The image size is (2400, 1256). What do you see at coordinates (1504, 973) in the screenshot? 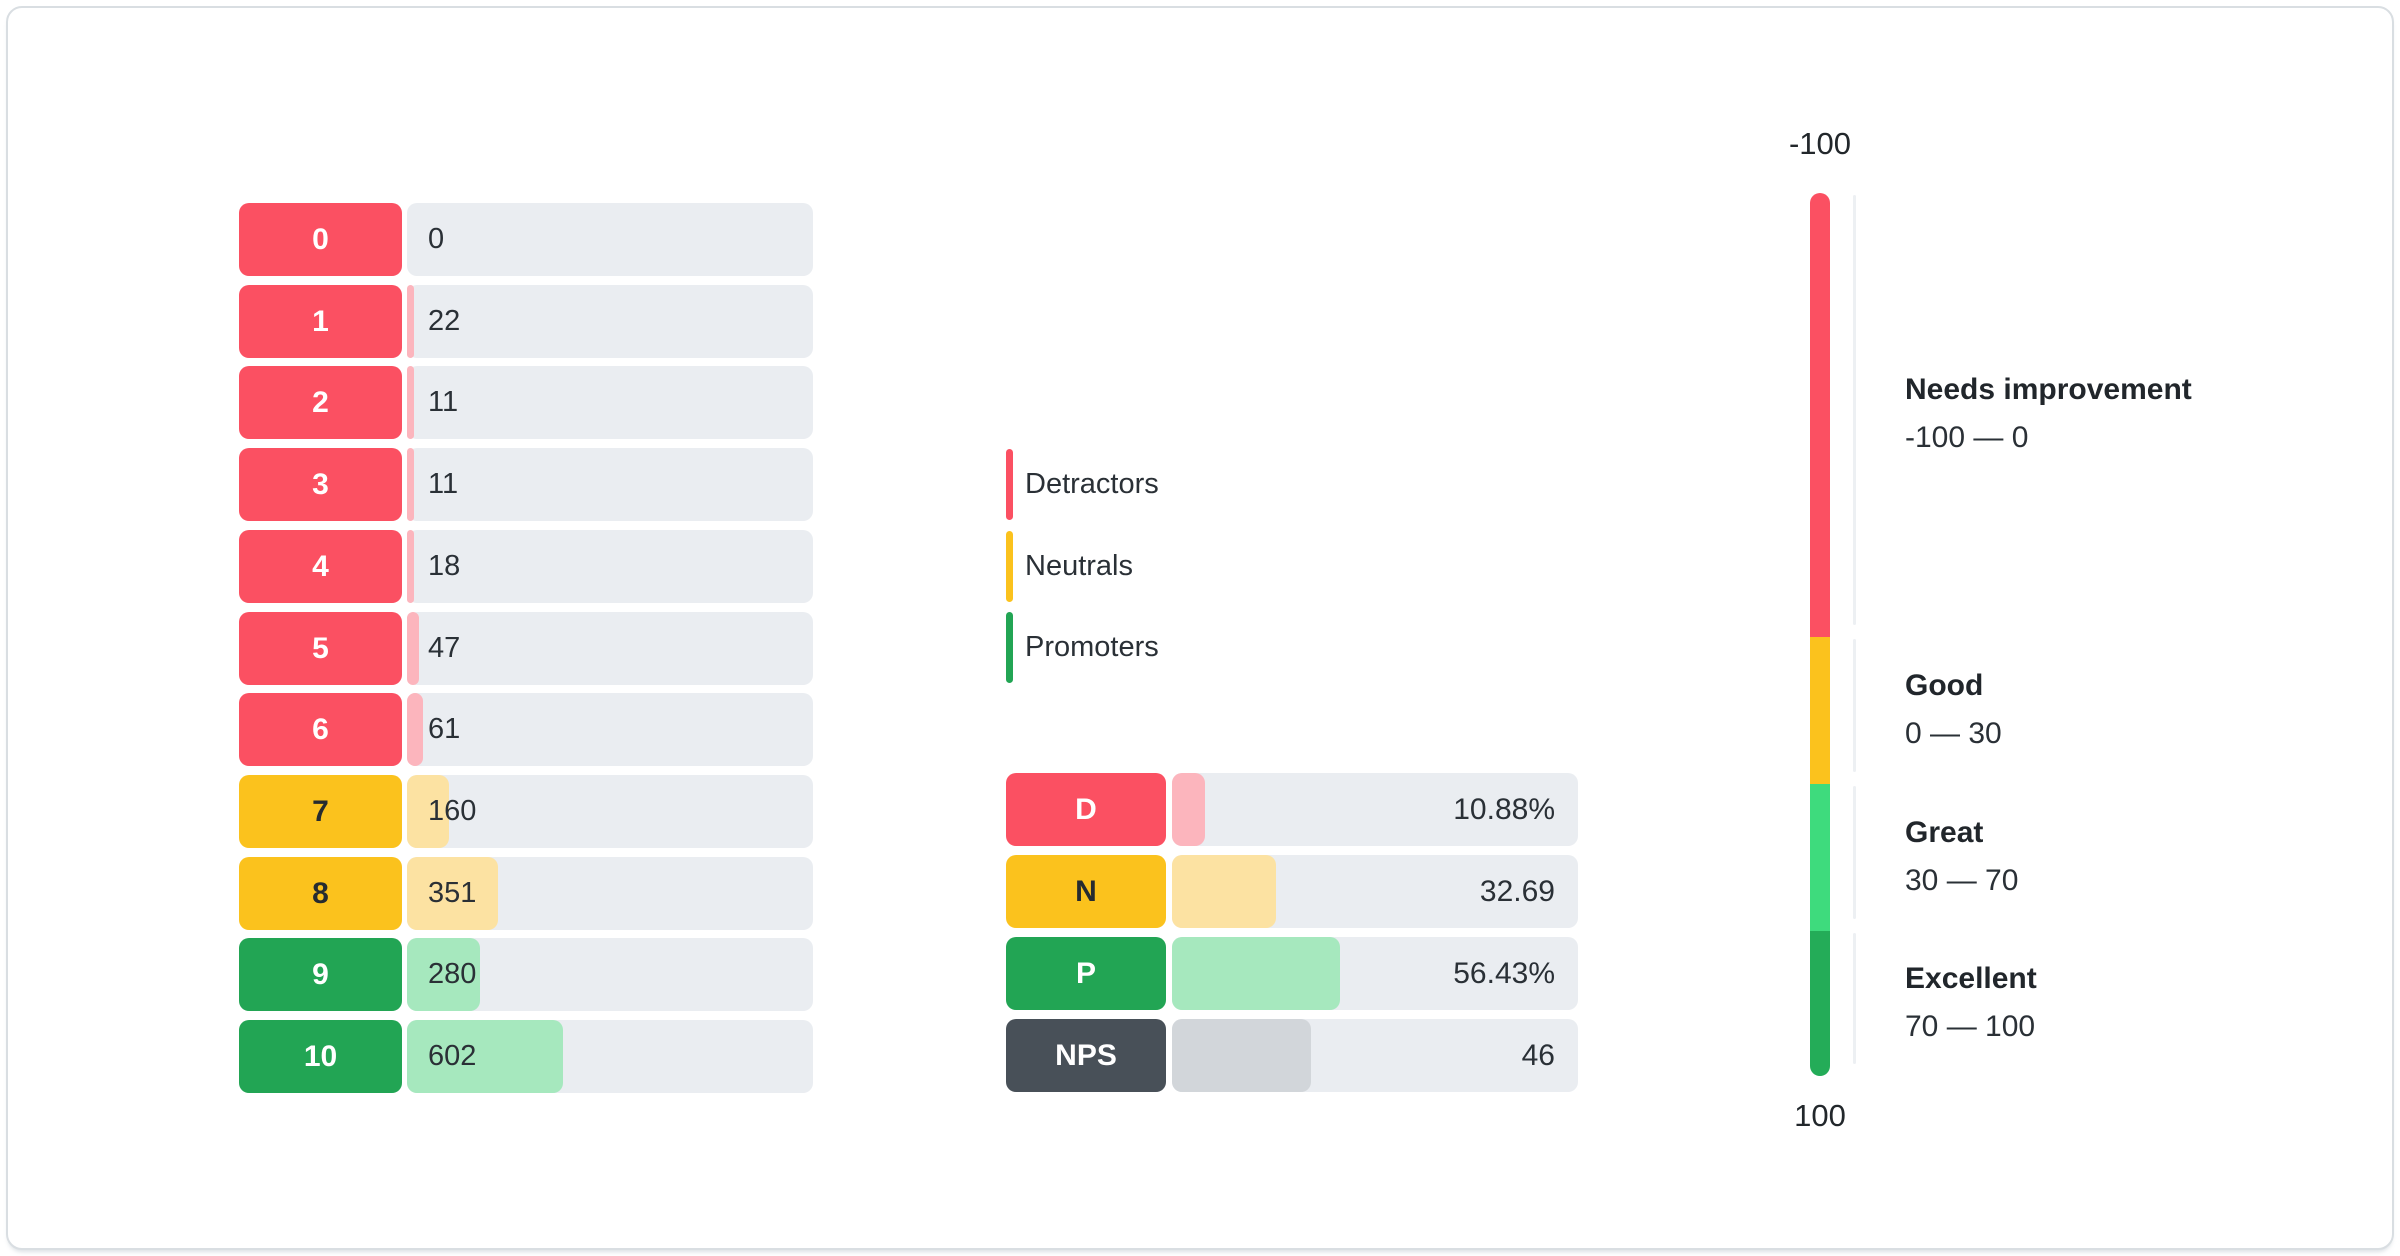
I see `summary-value: 56.43%` at bounding box center [1504, 973].